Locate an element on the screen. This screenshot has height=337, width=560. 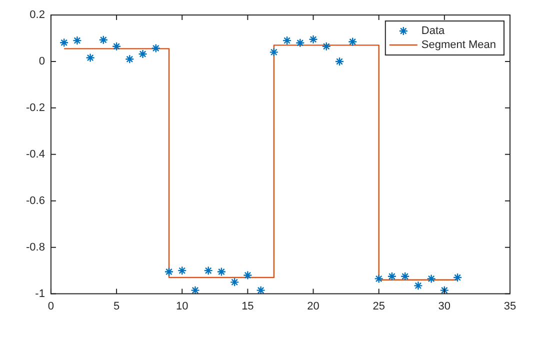
x-tick-label: 5 is located at coordinates (116, 306).